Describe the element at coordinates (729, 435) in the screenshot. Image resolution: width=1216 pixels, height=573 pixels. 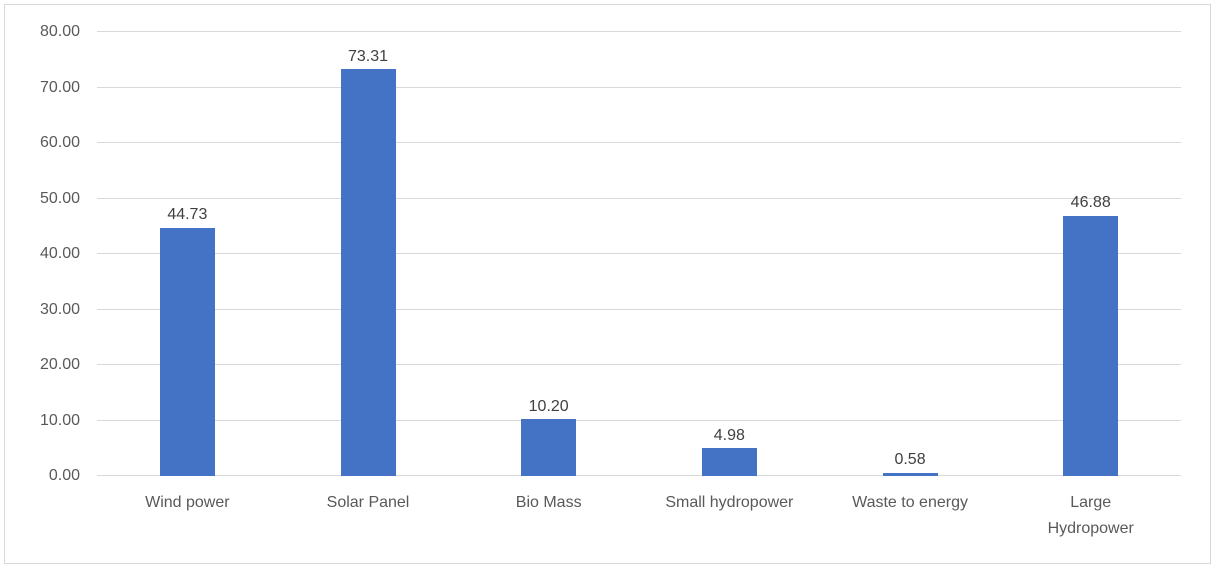
I see `bar-value-label: 4.98` at that location.